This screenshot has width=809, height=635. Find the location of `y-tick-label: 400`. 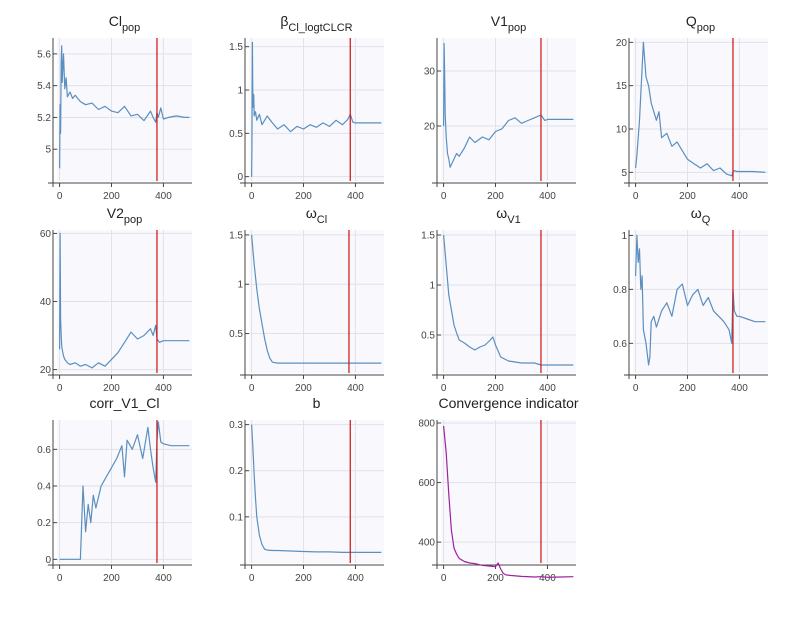

y-tick-label: 400 is located at coordinates (426, 543).